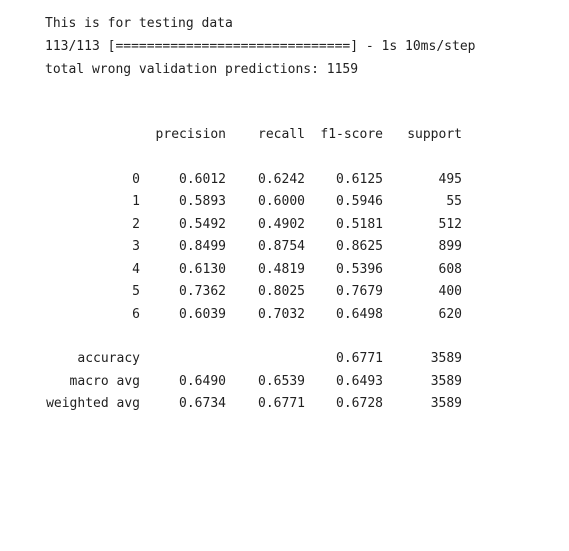 Image resolution: width=569 pixels, height=551 pixels. What do you see at coordinates (434, 134) in the screenshot?
I see `header-support: support` at bounding box center [434, 134].